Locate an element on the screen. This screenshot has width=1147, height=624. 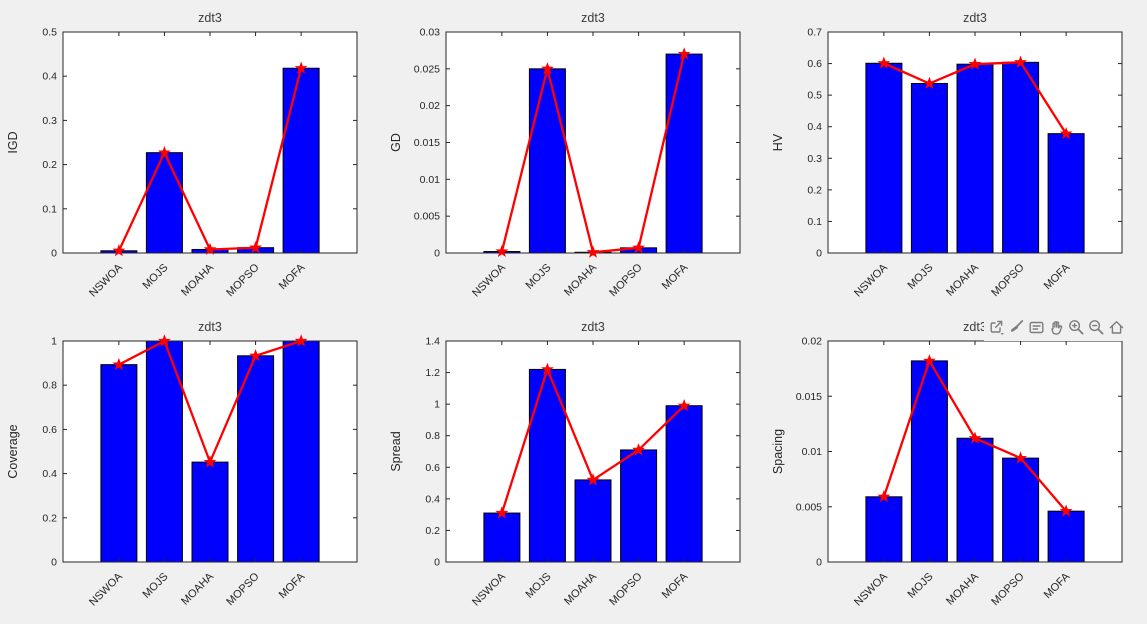
axes-toolbar is located at coordinates (1056, 327).